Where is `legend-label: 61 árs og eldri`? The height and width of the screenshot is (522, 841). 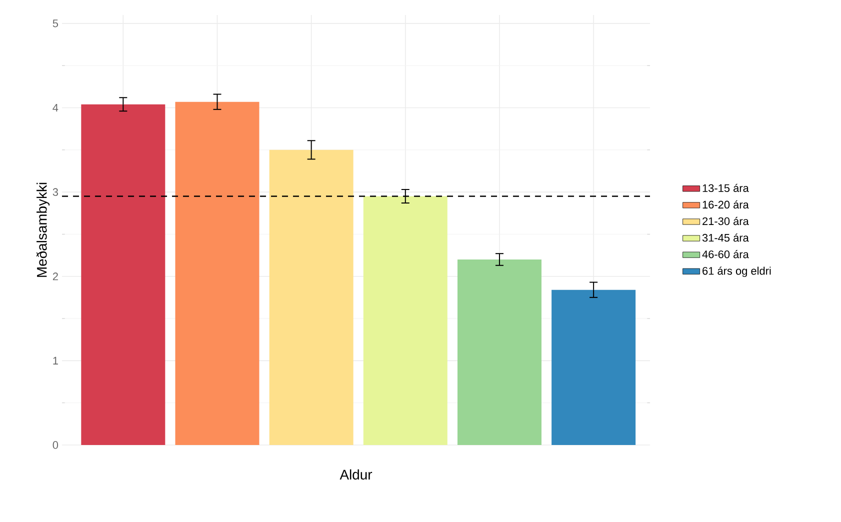
legend-label: 61 árs og eldri is located at coordinates (736, 271).